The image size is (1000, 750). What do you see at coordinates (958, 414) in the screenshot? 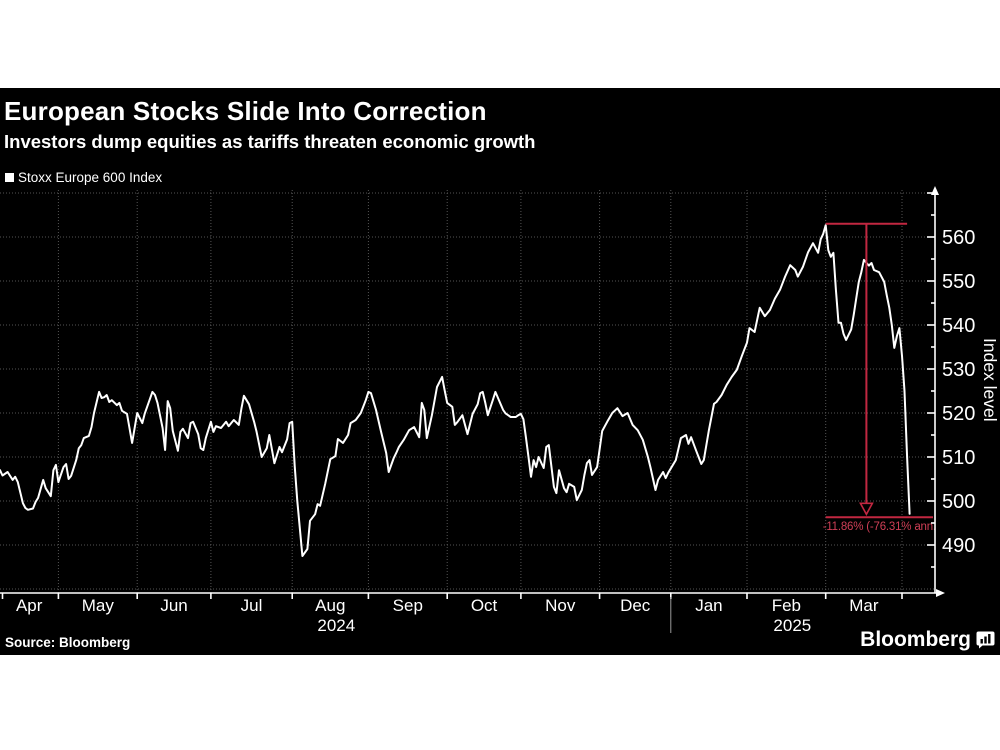
I see `y-tick-label: 520` at bounding box center [958, 414].